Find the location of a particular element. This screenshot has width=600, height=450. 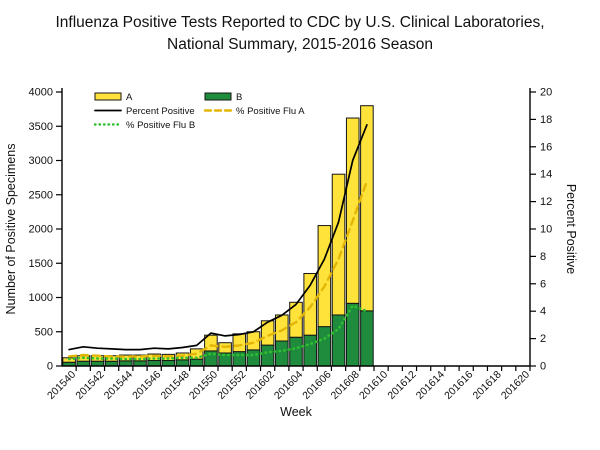

x-tick-label: 201540 is located at coordinates (61, 385).